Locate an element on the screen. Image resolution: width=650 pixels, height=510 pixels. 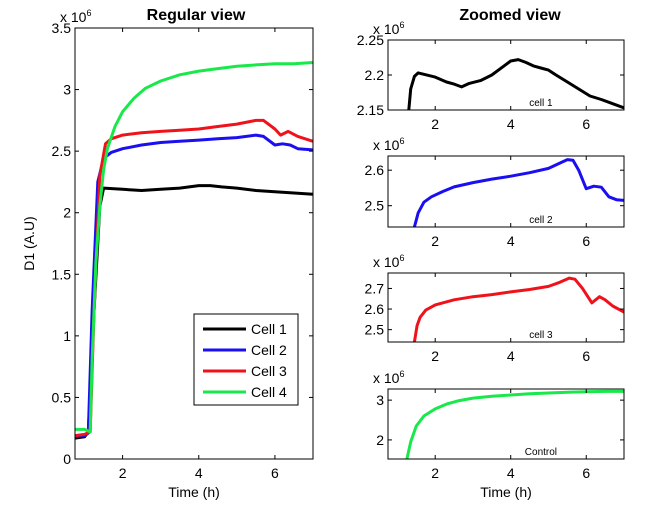
legend-label: Cell 1 is located at coordinates (269, 329).